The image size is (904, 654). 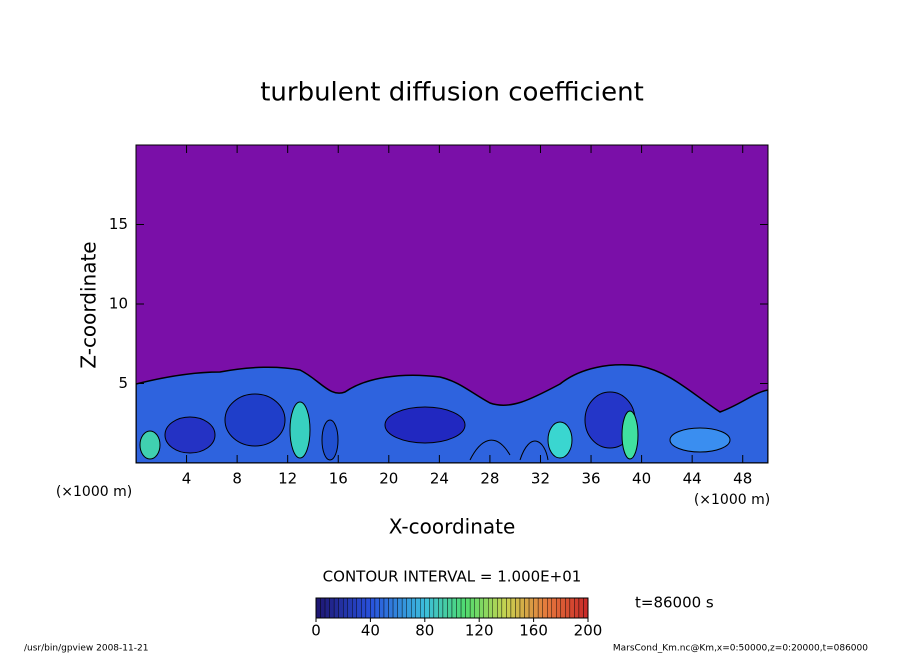 I want to click on x-tick-label: 40, so click(x=641, y=479).